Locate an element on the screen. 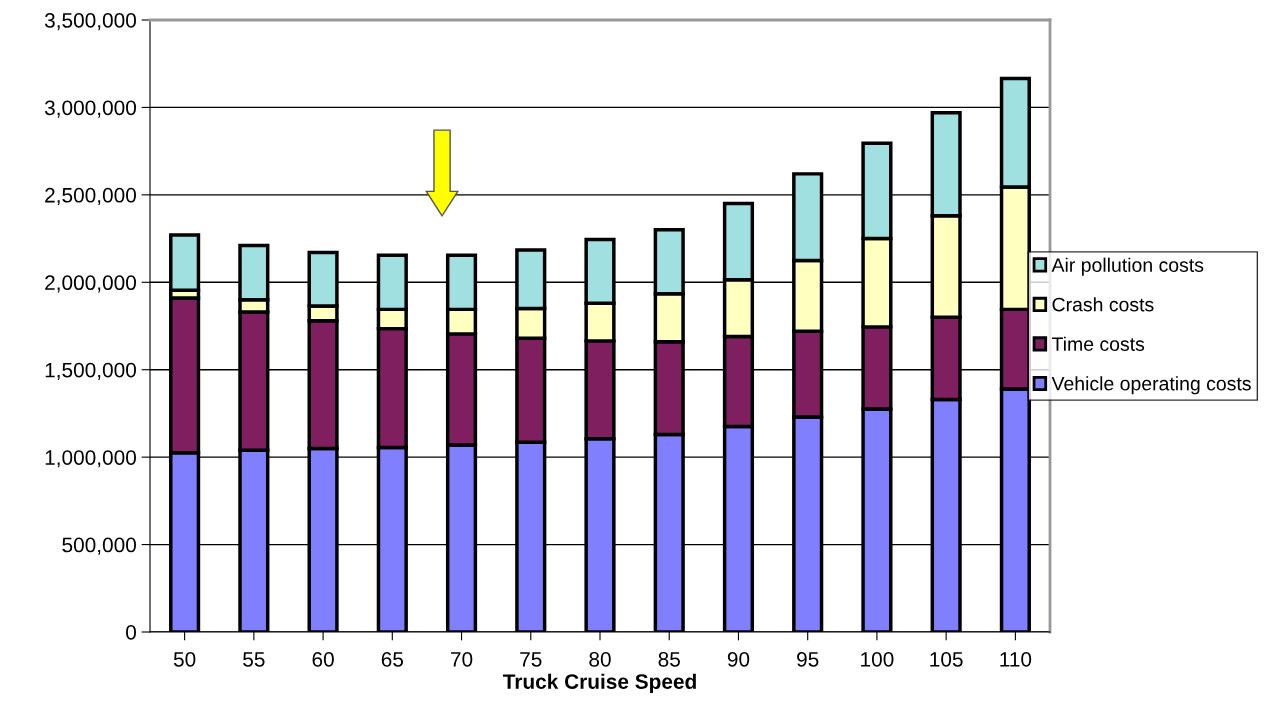 This screenshot has height=711, width=1287. x-tick-label: 100 is located at coordinates (877, 659).